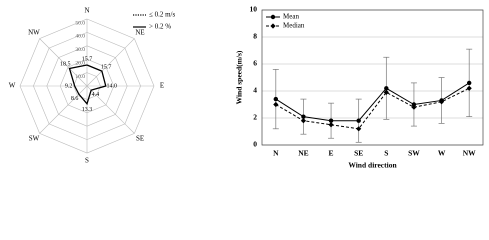 This screenshot has width=489, height=240. Describe the element at coordinates (162, 86) in the screenshot. I see `direction-label: E` at that location.